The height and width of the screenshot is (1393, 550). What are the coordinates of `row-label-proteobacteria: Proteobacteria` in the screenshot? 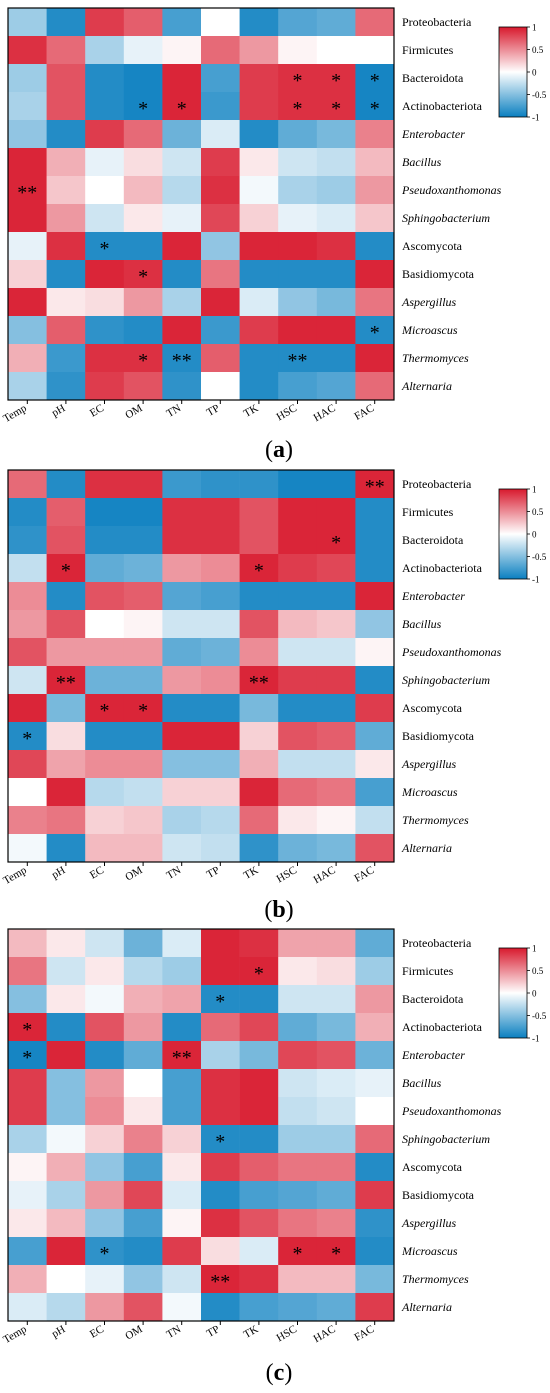 It's located at (437, 943).